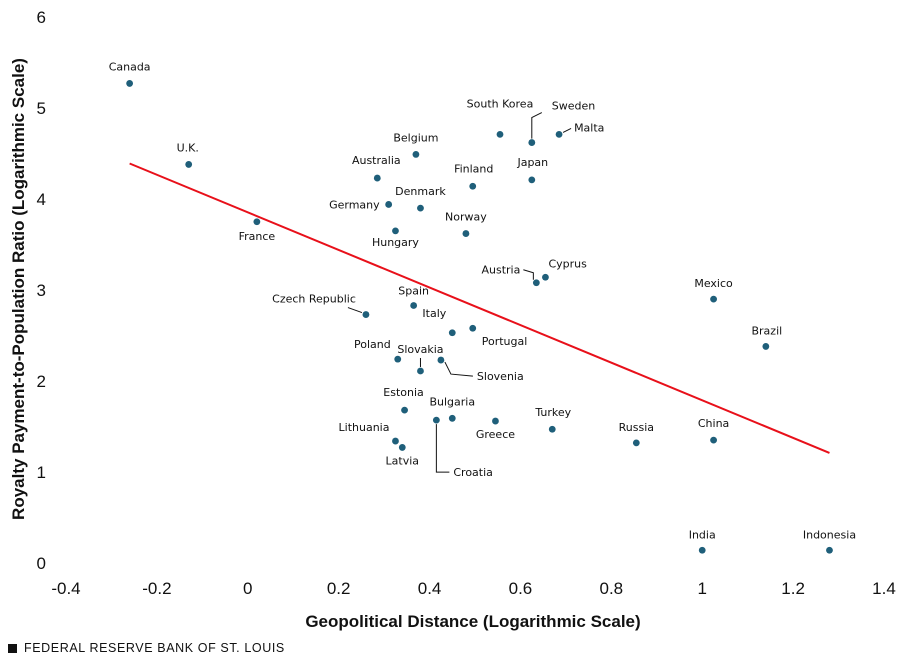  Describe the element at coordinates (420, 371) in the screenshot. I see `data-point-slovakia` at that location.